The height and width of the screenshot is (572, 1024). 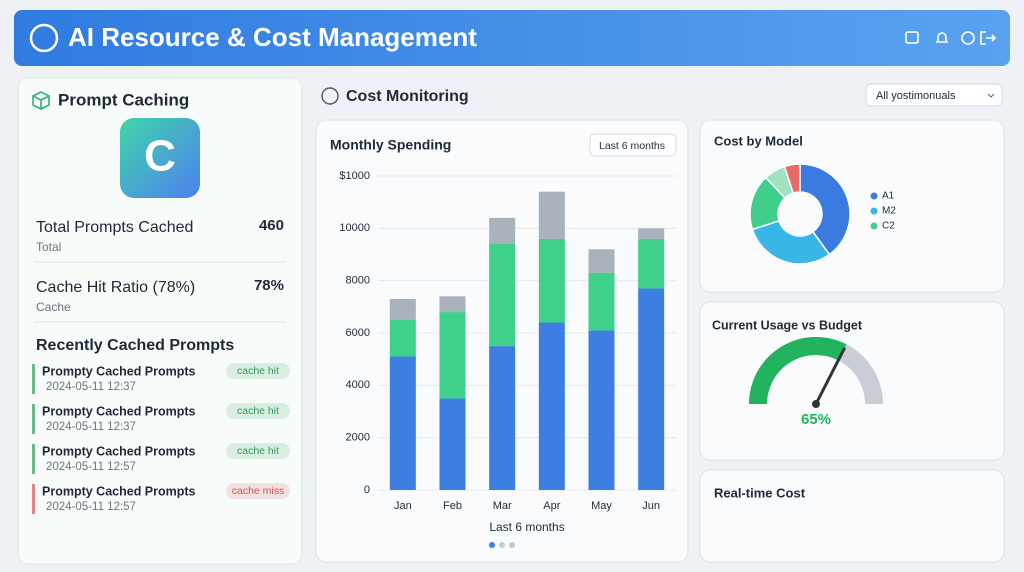 What do you see at coordinates (390, 145) in the screenshot?
I see `chart-title: Monthly Spending` at bounding box center [390, 145].